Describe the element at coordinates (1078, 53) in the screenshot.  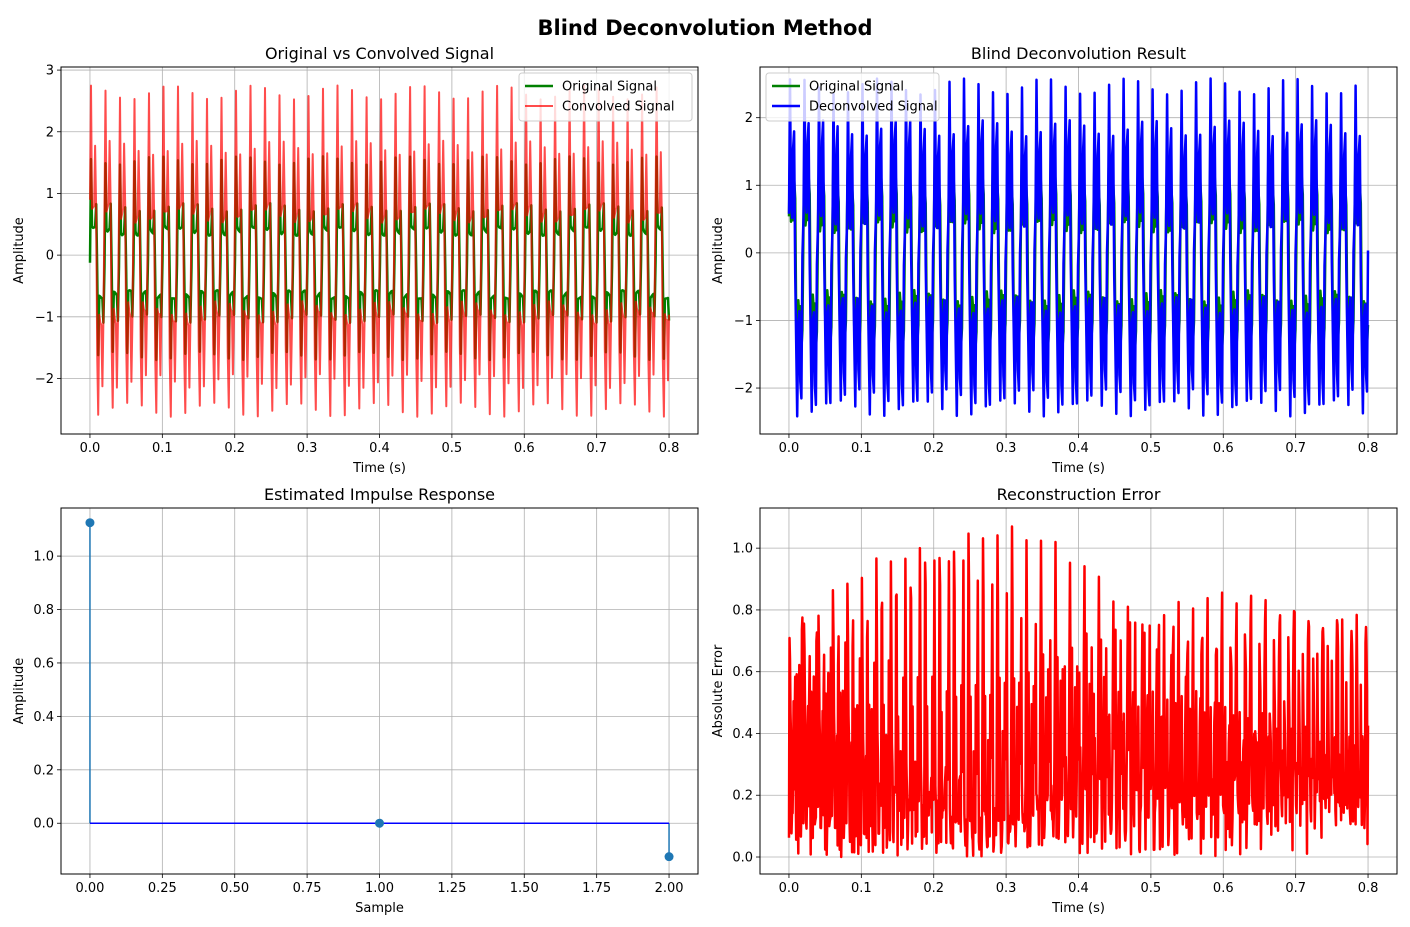
I see `axes-title: Blind Deconvolution Result` at that location.